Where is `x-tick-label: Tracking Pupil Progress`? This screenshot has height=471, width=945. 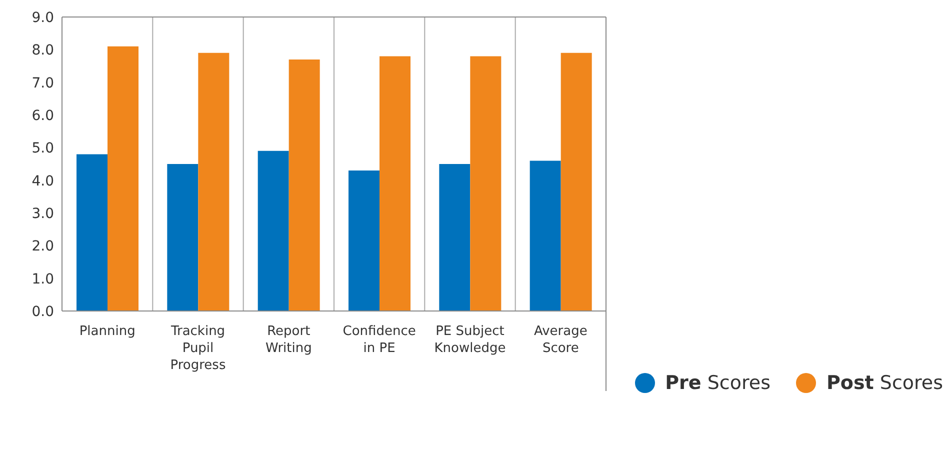
x-tick-label: Tracking Pupil Progress is located at coordinates (198, 348).